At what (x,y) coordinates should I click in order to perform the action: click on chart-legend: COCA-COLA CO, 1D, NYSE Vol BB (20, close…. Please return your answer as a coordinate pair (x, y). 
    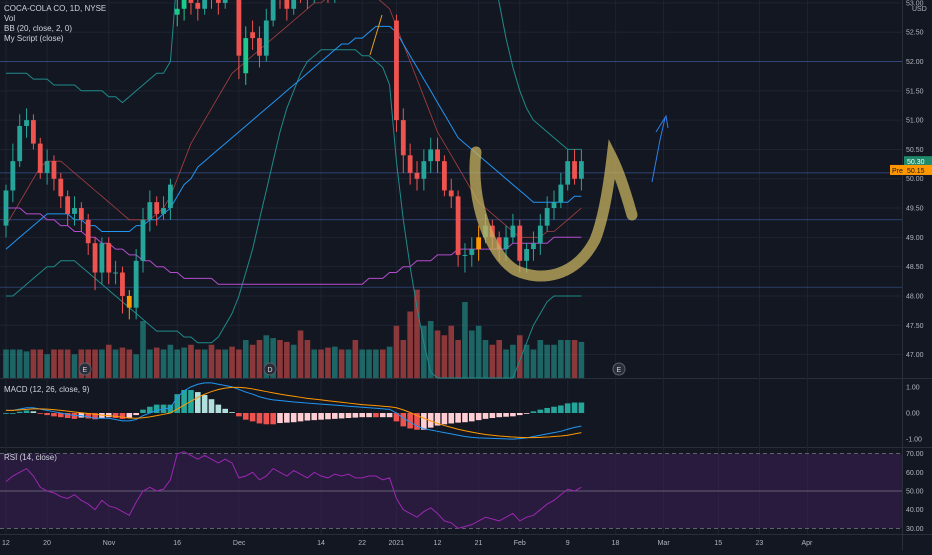
    Looking at the image, I should click on (55, 24).